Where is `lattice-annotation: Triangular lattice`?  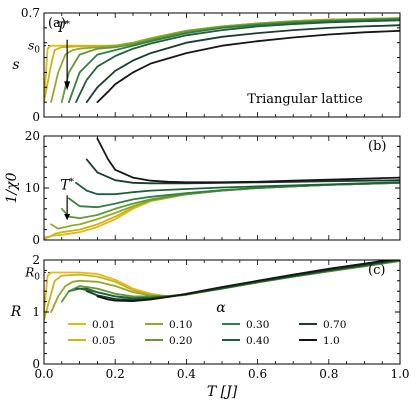 lattice-annotation: Triangular lattice is located at coordinates (305, 99).